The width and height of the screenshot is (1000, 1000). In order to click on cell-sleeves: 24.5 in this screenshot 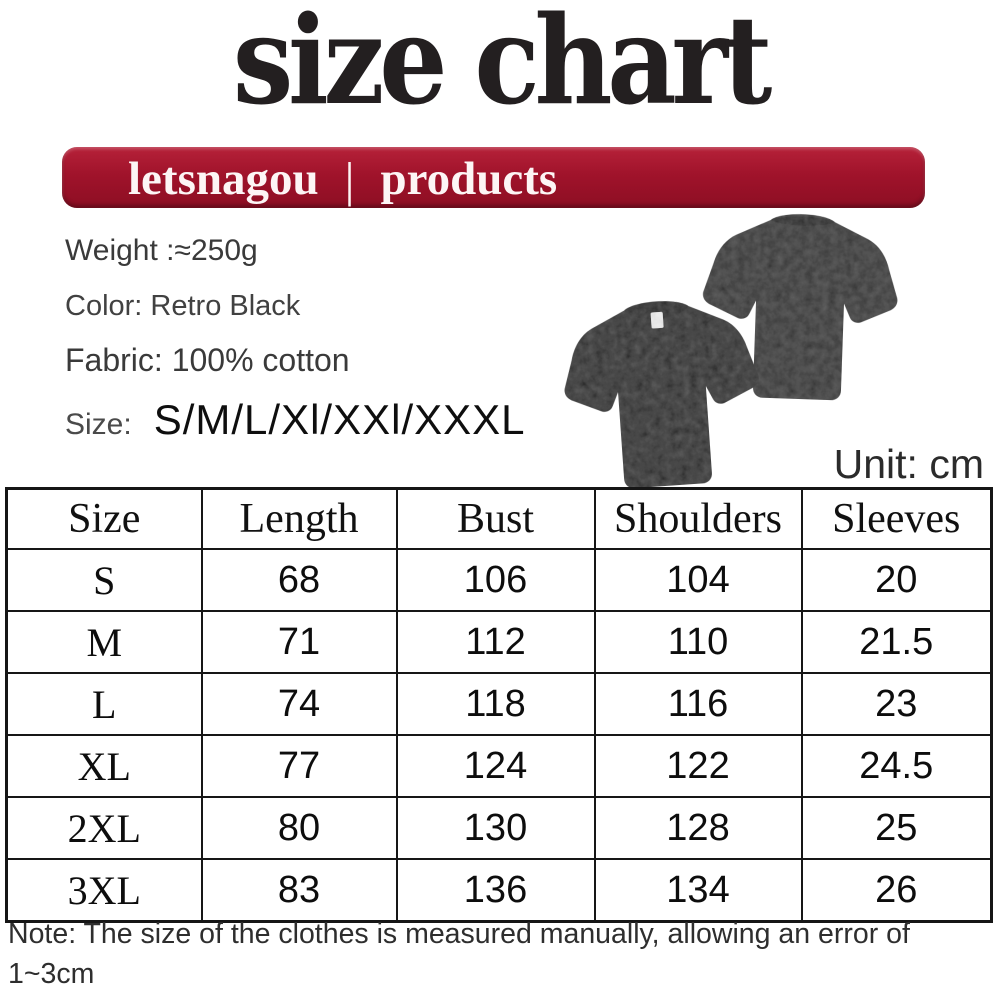, I will do `click(896, 766)`.